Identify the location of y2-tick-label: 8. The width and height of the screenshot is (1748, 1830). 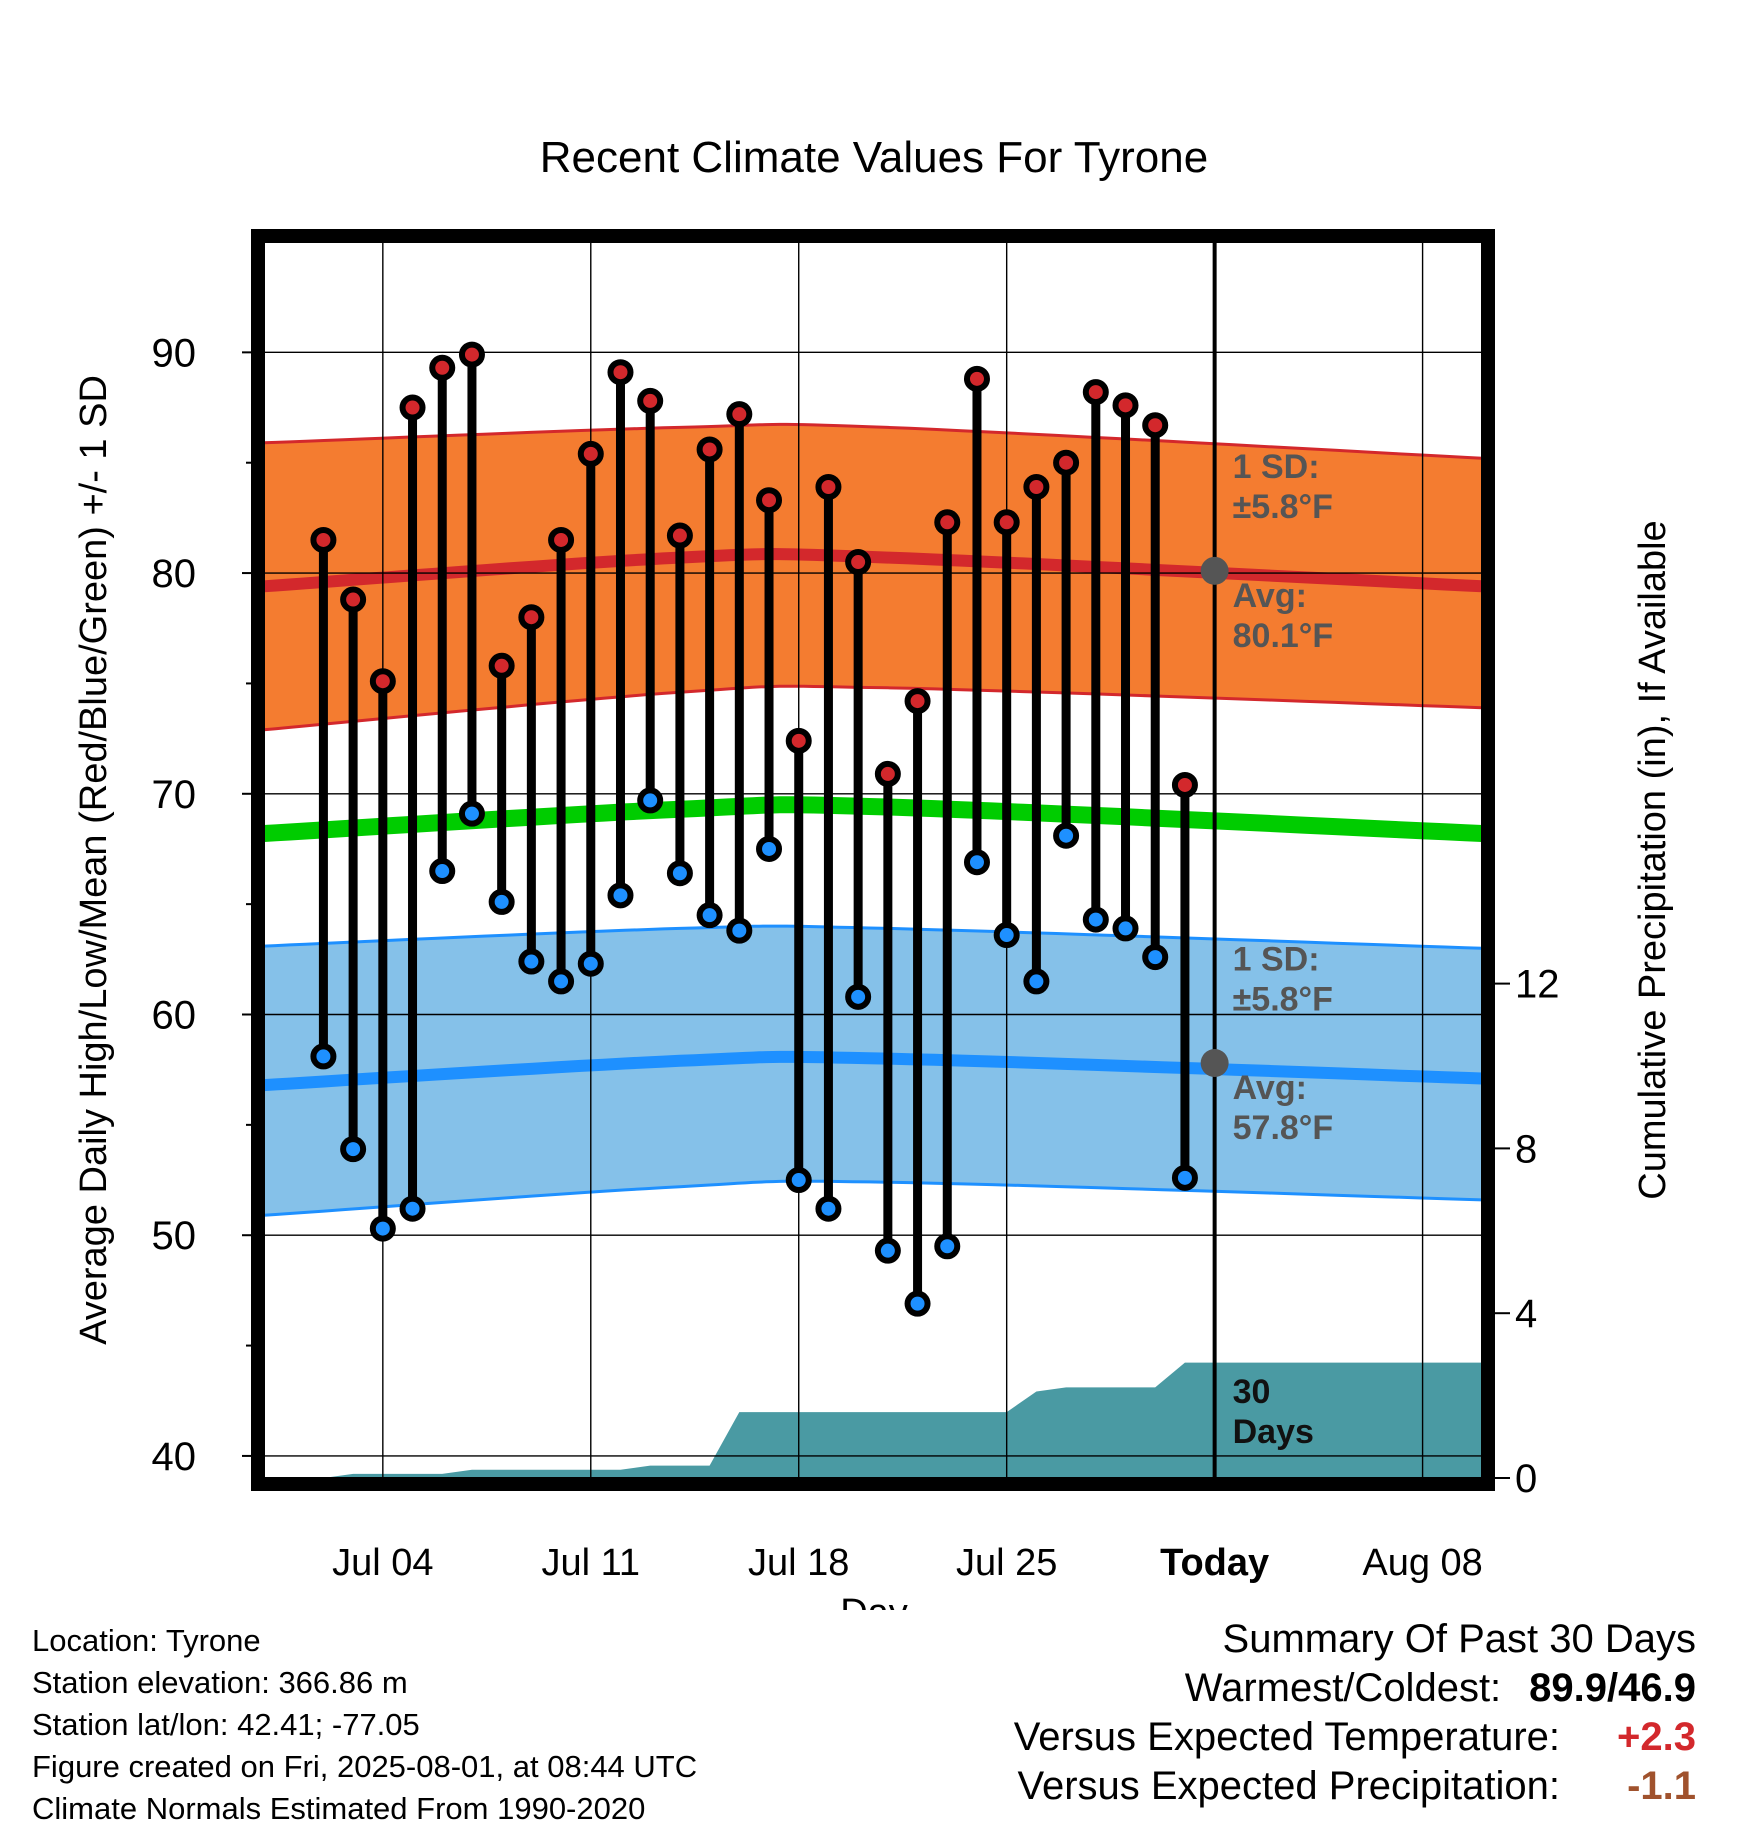
(1526, 1149).